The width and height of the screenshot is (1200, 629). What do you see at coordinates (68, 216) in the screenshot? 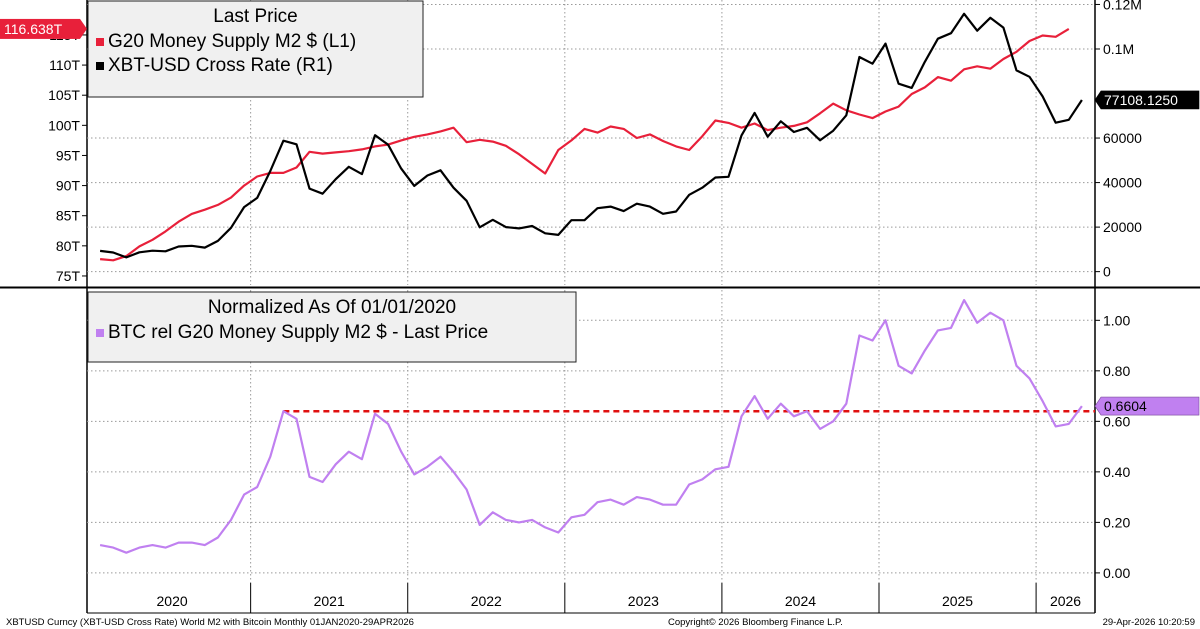
I see `left-tick-label: 85T` at bounding box center [68, 216].